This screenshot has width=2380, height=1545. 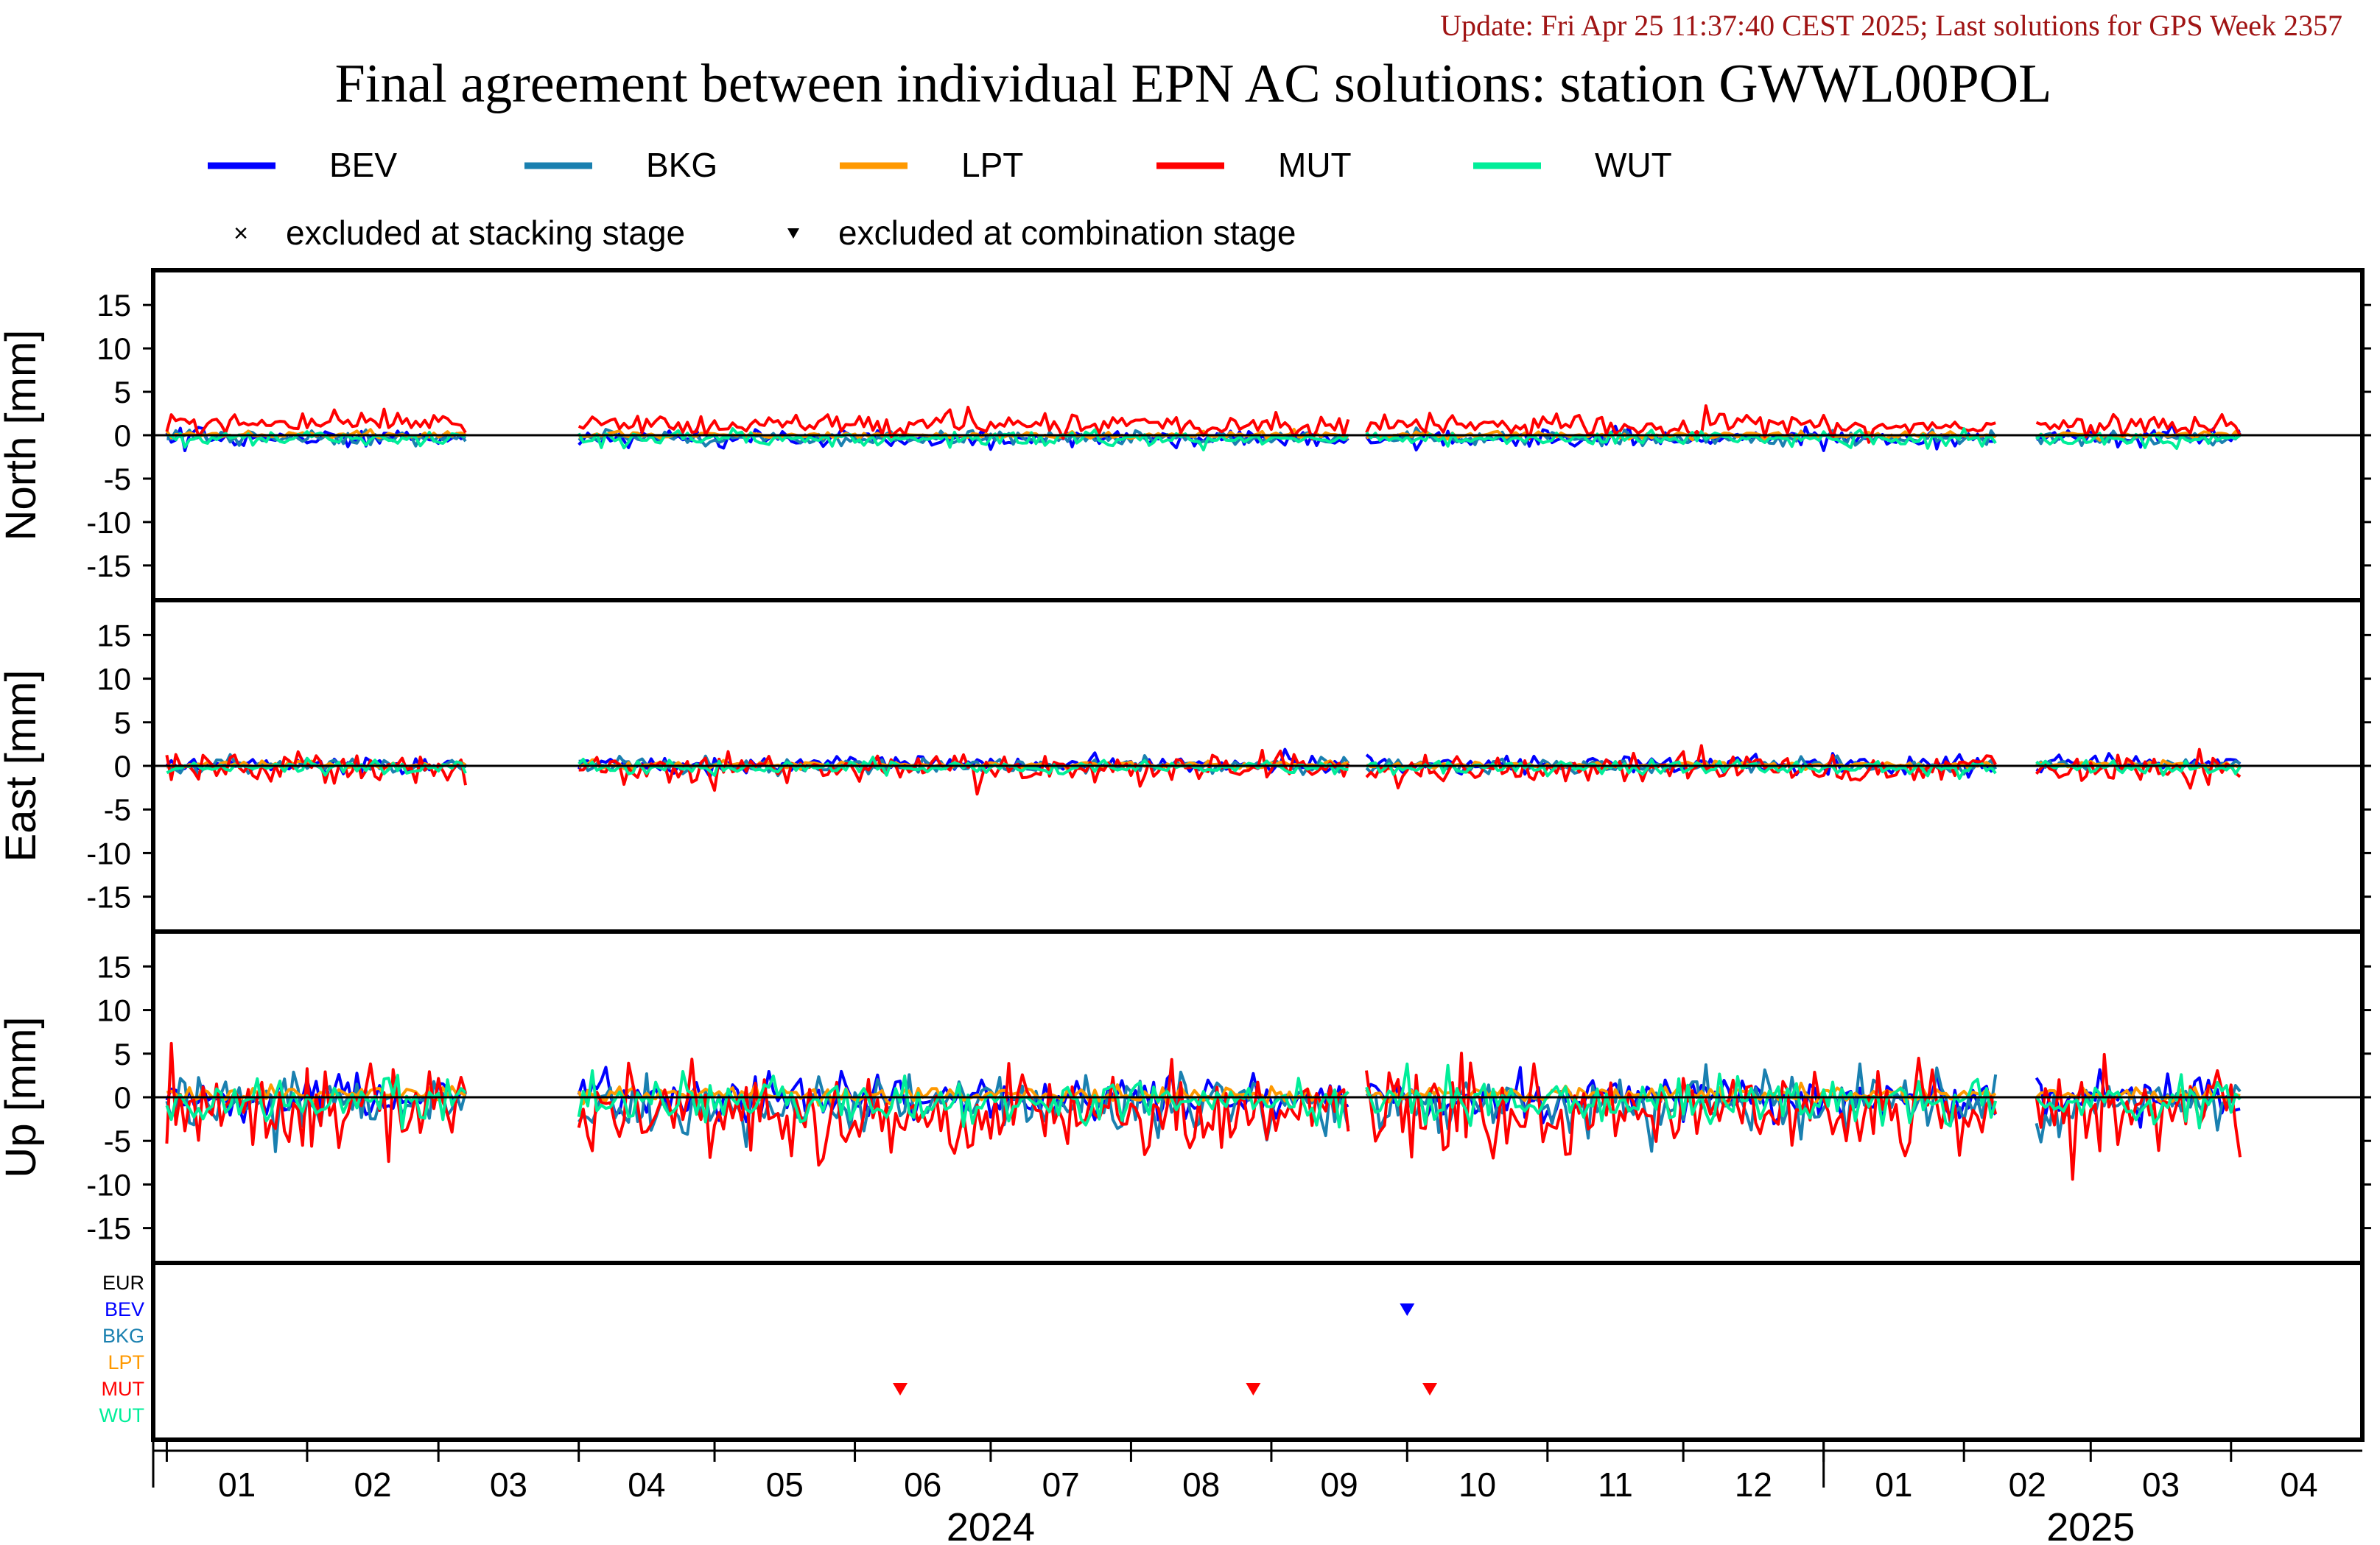 I want to click on excluded-combination-label: excluded at combination stage, so click(x=1067, y=233).